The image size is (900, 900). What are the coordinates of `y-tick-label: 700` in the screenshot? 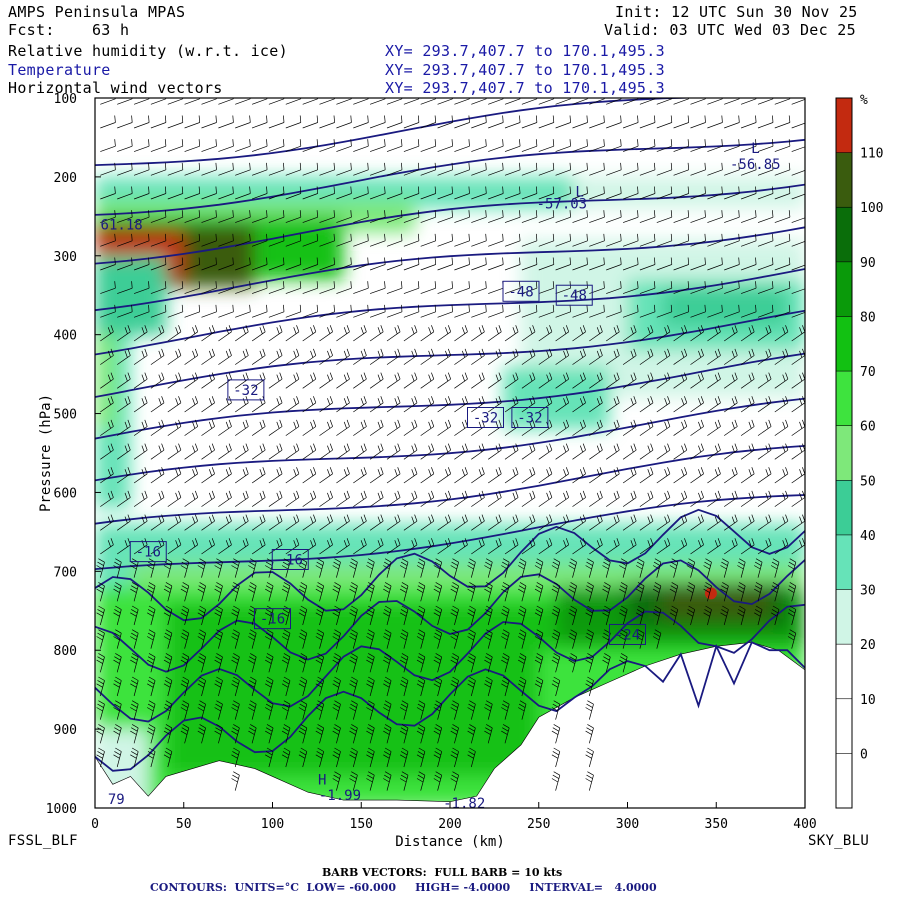 It's located at (65, 572).